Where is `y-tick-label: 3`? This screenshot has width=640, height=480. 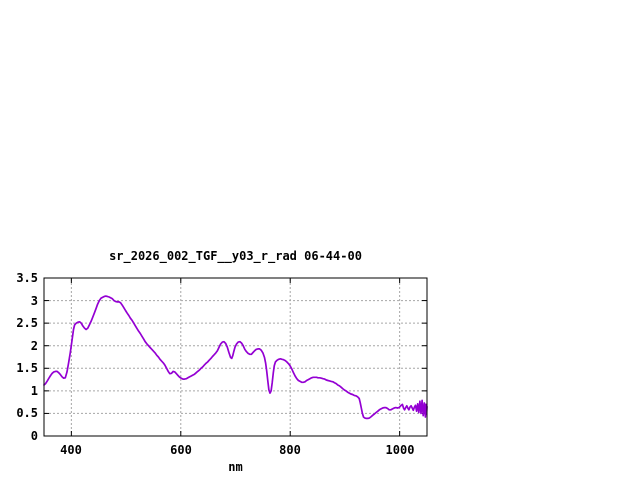
y-tick-label: 3 is located at coordinates (34, 301).